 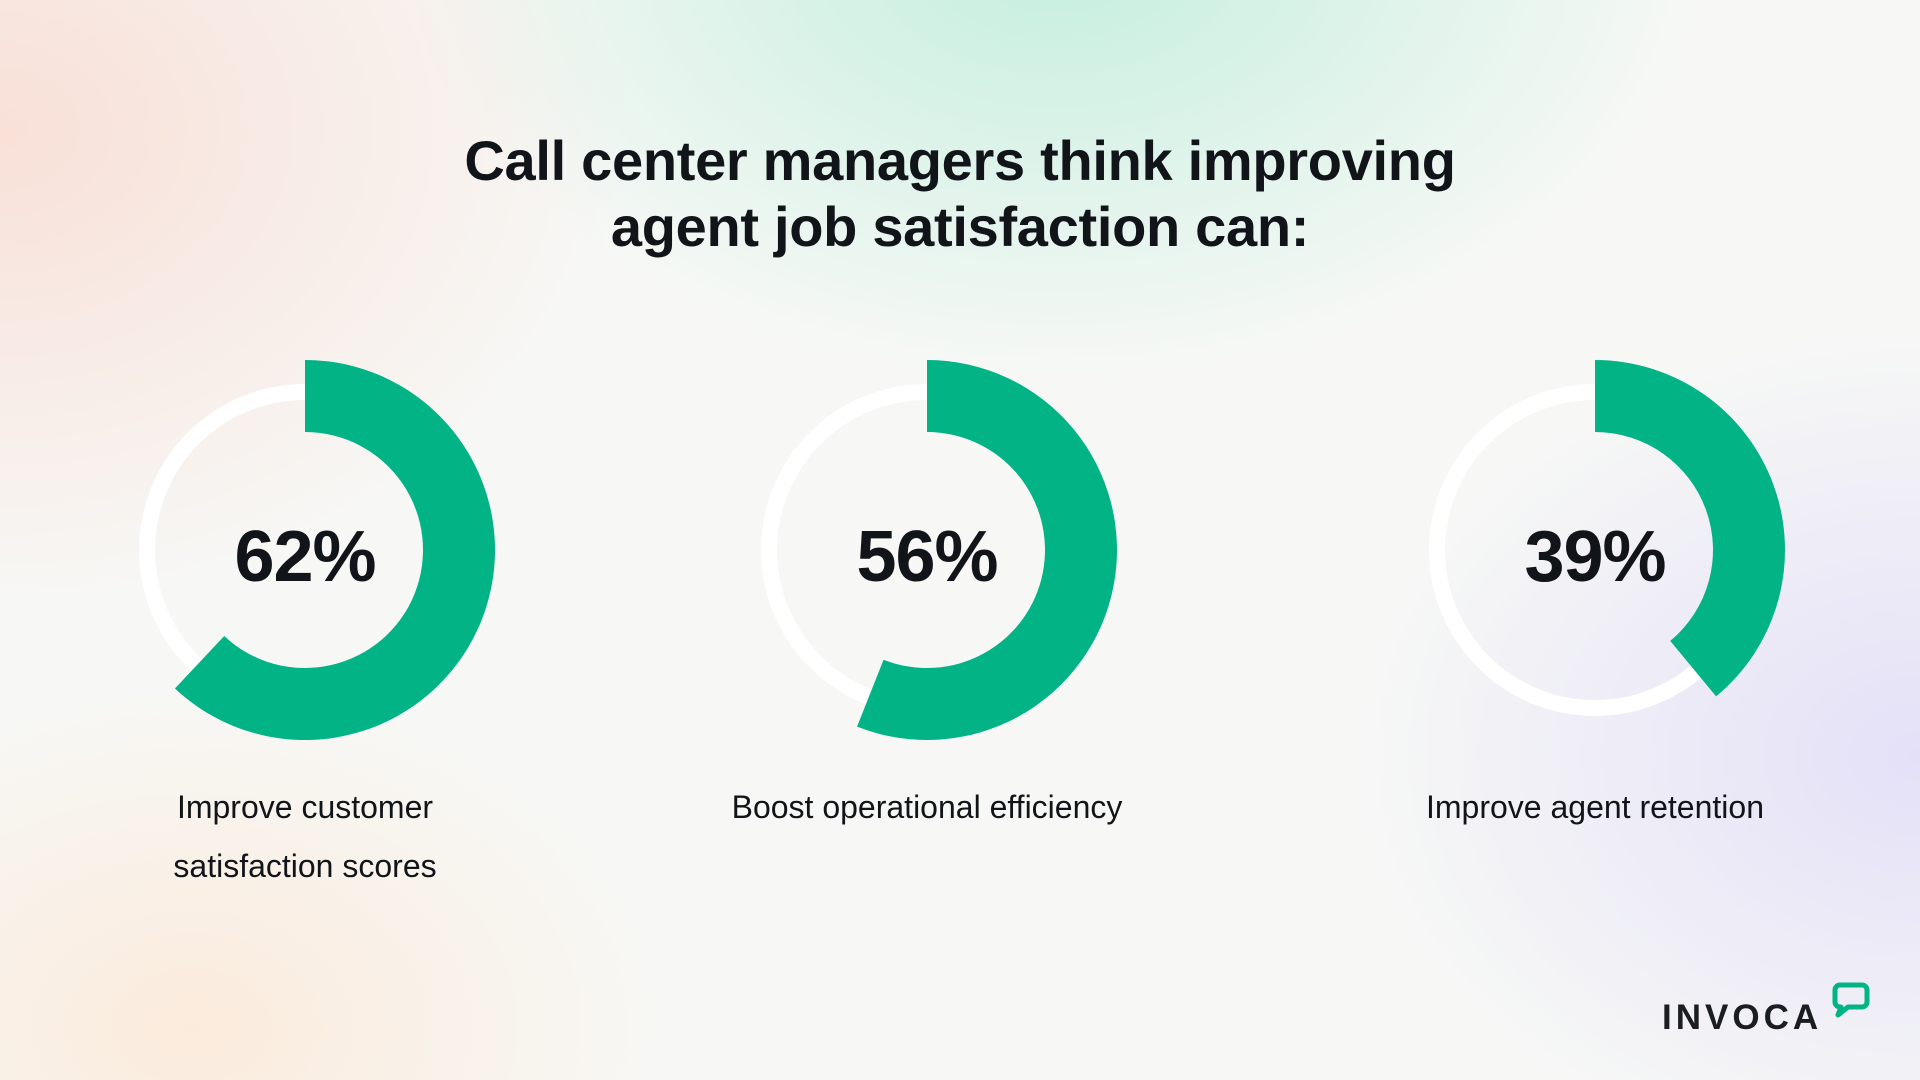 What do you see at coordinates (960, 226) in the screenshot?
I see `title-line-2: agent job satisfaction can:` at bounding box center [960, 226].